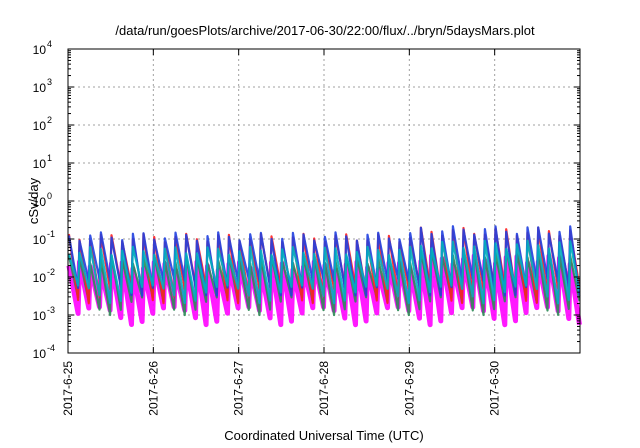 This screenshot has height=448, width=640. What do you see at coordinates (49, 158) in the screenshot?
I see `y-tick-exponent: 1` at bounding box center [49, 158].